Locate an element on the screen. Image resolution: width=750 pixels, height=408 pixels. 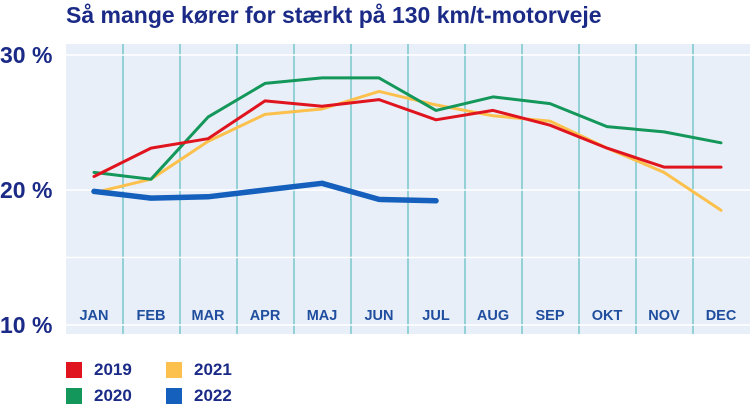
legend-label-2019: 2019 is located at coordinates (113, 369).